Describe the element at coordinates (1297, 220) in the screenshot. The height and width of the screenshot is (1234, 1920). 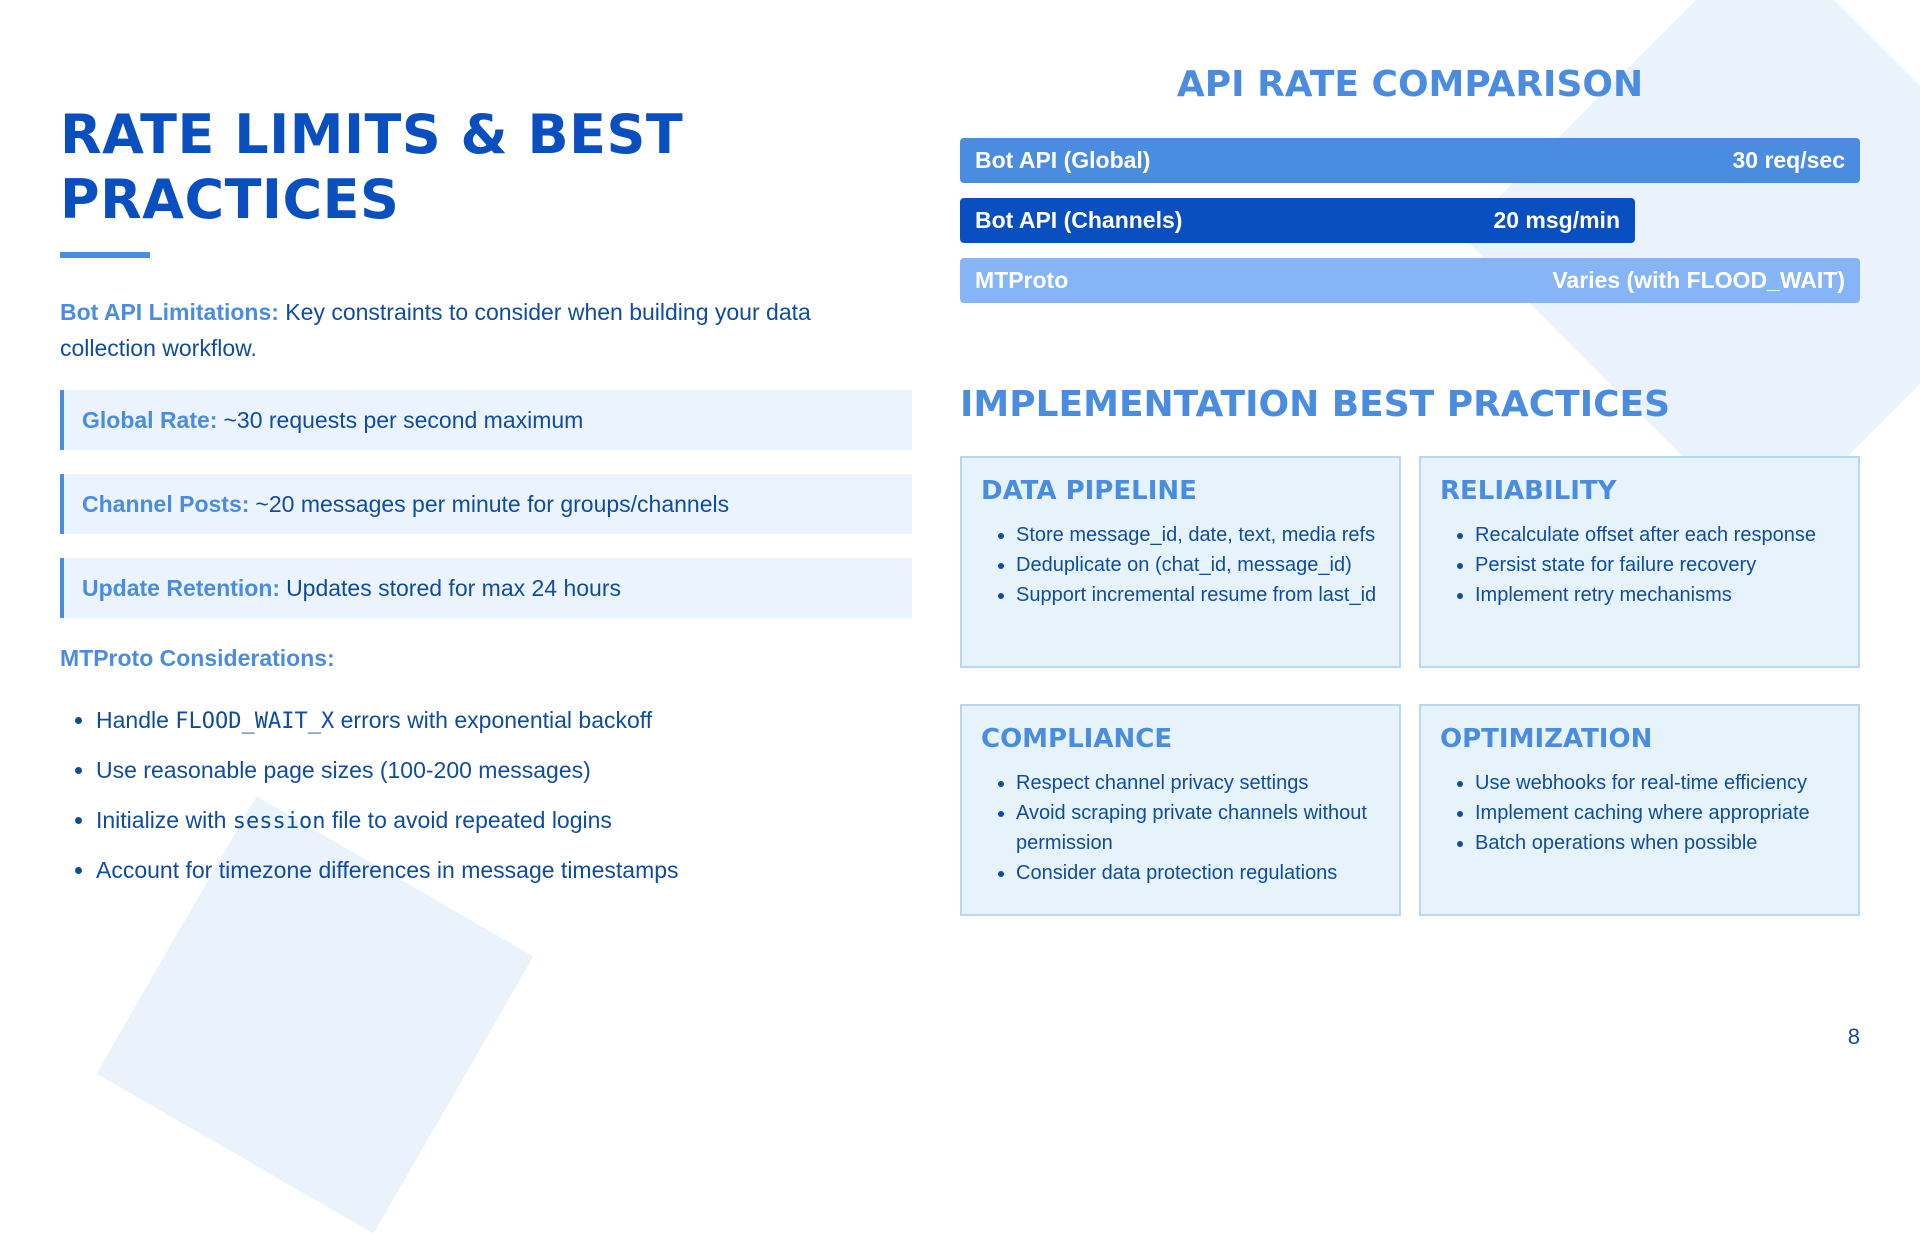
I see `rate-bar-bot-channels: Bot API (Channels) 20 msg/min` at that location.